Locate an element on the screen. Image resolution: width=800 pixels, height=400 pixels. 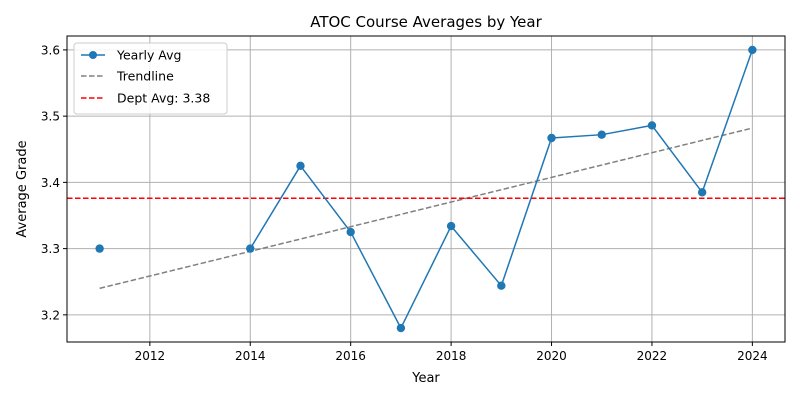
y-tick-label: 3.5 is located at coordinates (50, 117).